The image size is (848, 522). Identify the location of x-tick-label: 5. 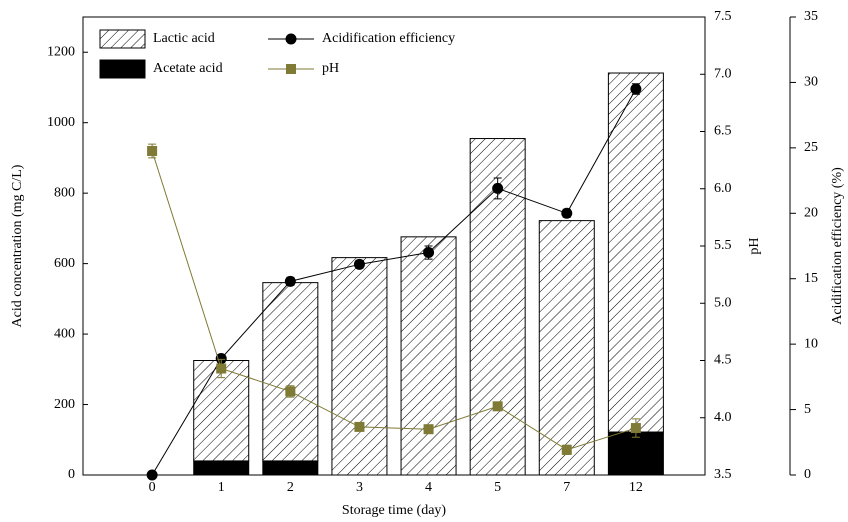
(497, 487).